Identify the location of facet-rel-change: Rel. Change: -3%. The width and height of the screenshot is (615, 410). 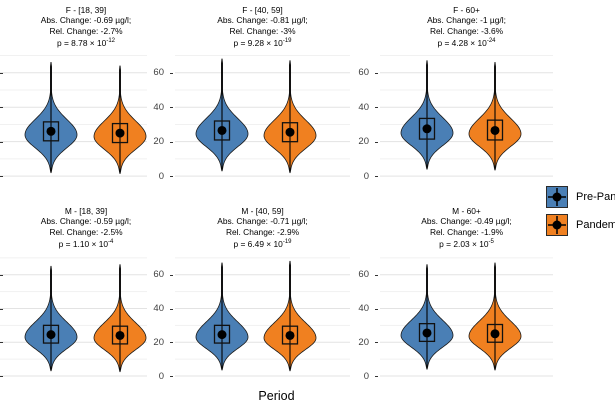
(262, 30).